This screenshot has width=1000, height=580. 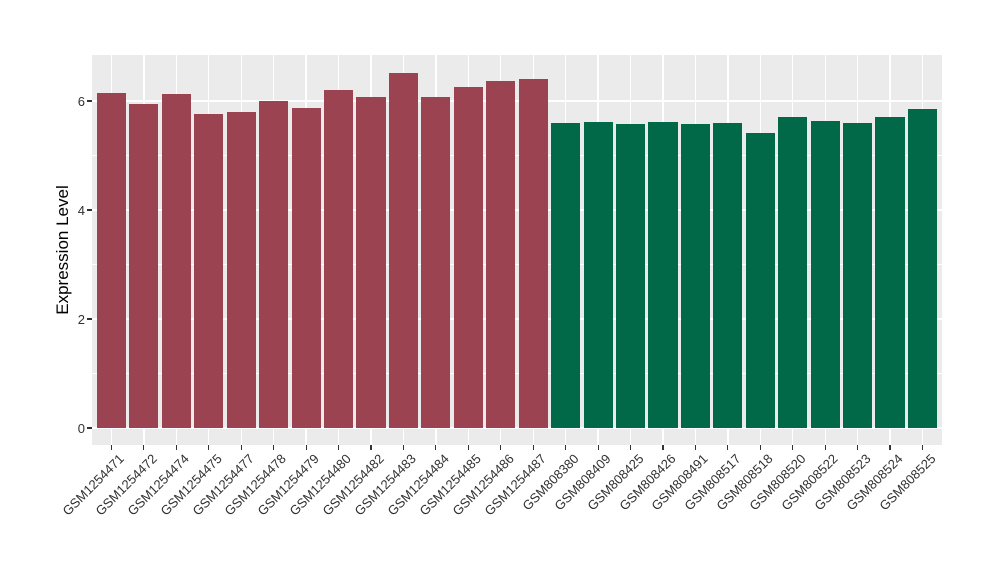 I want to click on y-axis-tick-label: 0, so click(x=81, y=428).